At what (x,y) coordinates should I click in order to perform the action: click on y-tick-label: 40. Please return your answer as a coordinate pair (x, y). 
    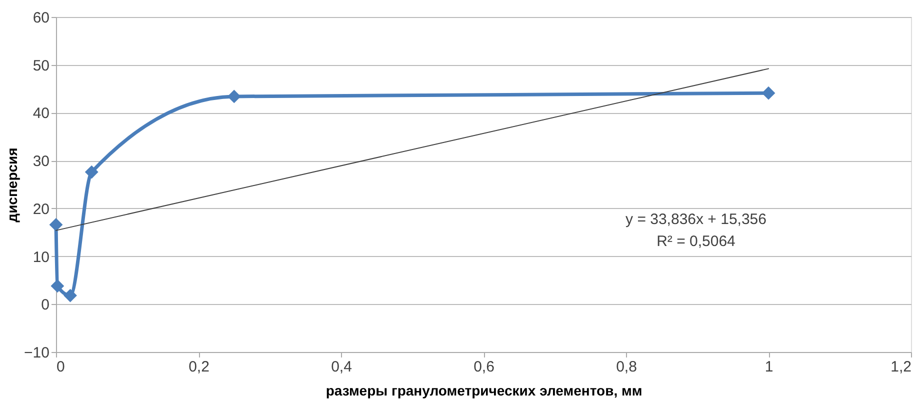
    Looking at the image, I should click on (41, 113).